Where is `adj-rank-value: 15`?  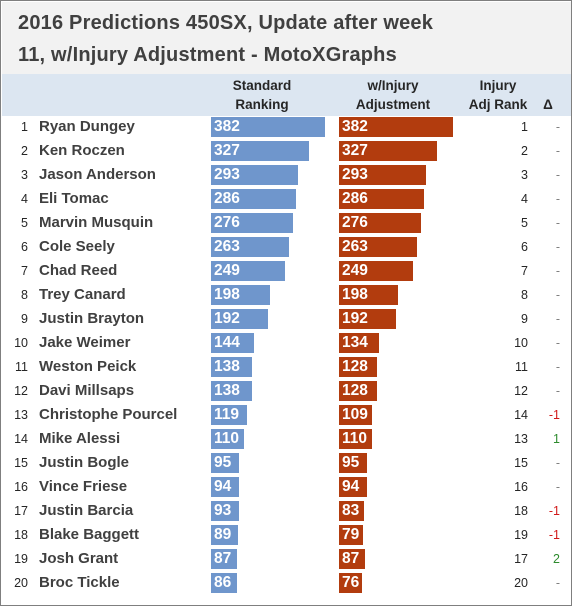
adj-rank-value: 15 is located at coordinates (521, 463).